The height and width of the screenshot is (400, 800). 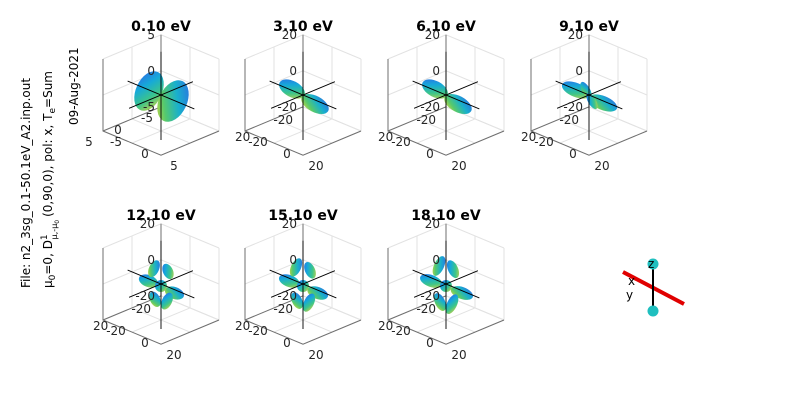 What do you see at coordinates (303, 216) in the screenshot?
I see `panel-title: 15.10 eV` at bounding box center [303, 216].